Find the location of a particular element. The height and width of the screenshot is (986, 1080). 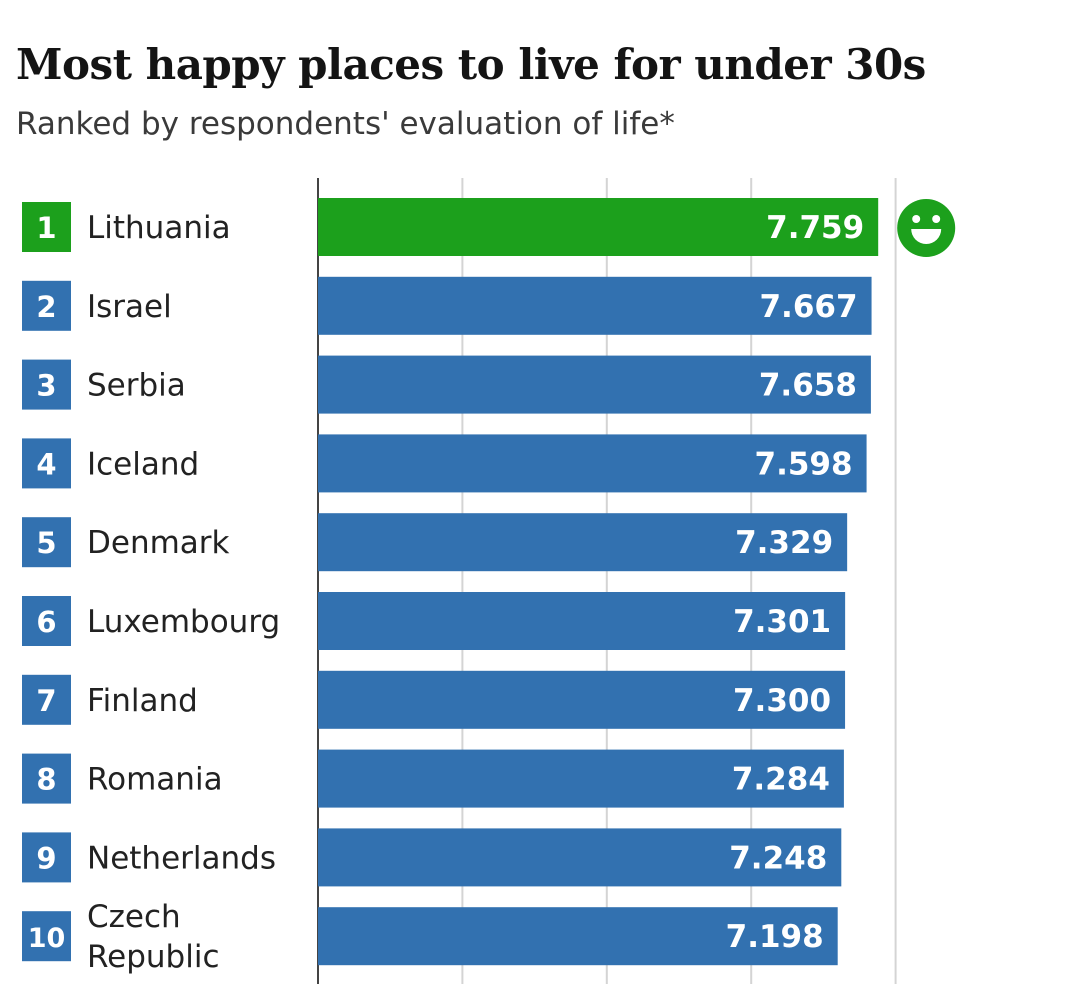

category-label-10: Czech Republic is located at coordinates (153, 937).